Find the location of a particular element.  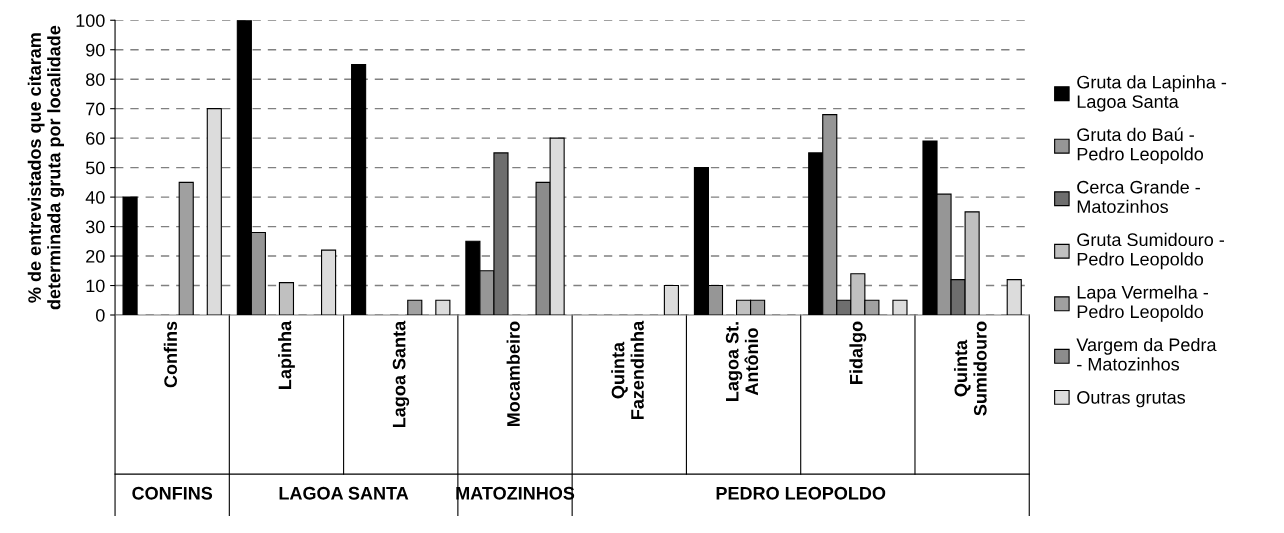

x-tick-label: Lagoa St. Antônio is located at coordinates (742, 361).